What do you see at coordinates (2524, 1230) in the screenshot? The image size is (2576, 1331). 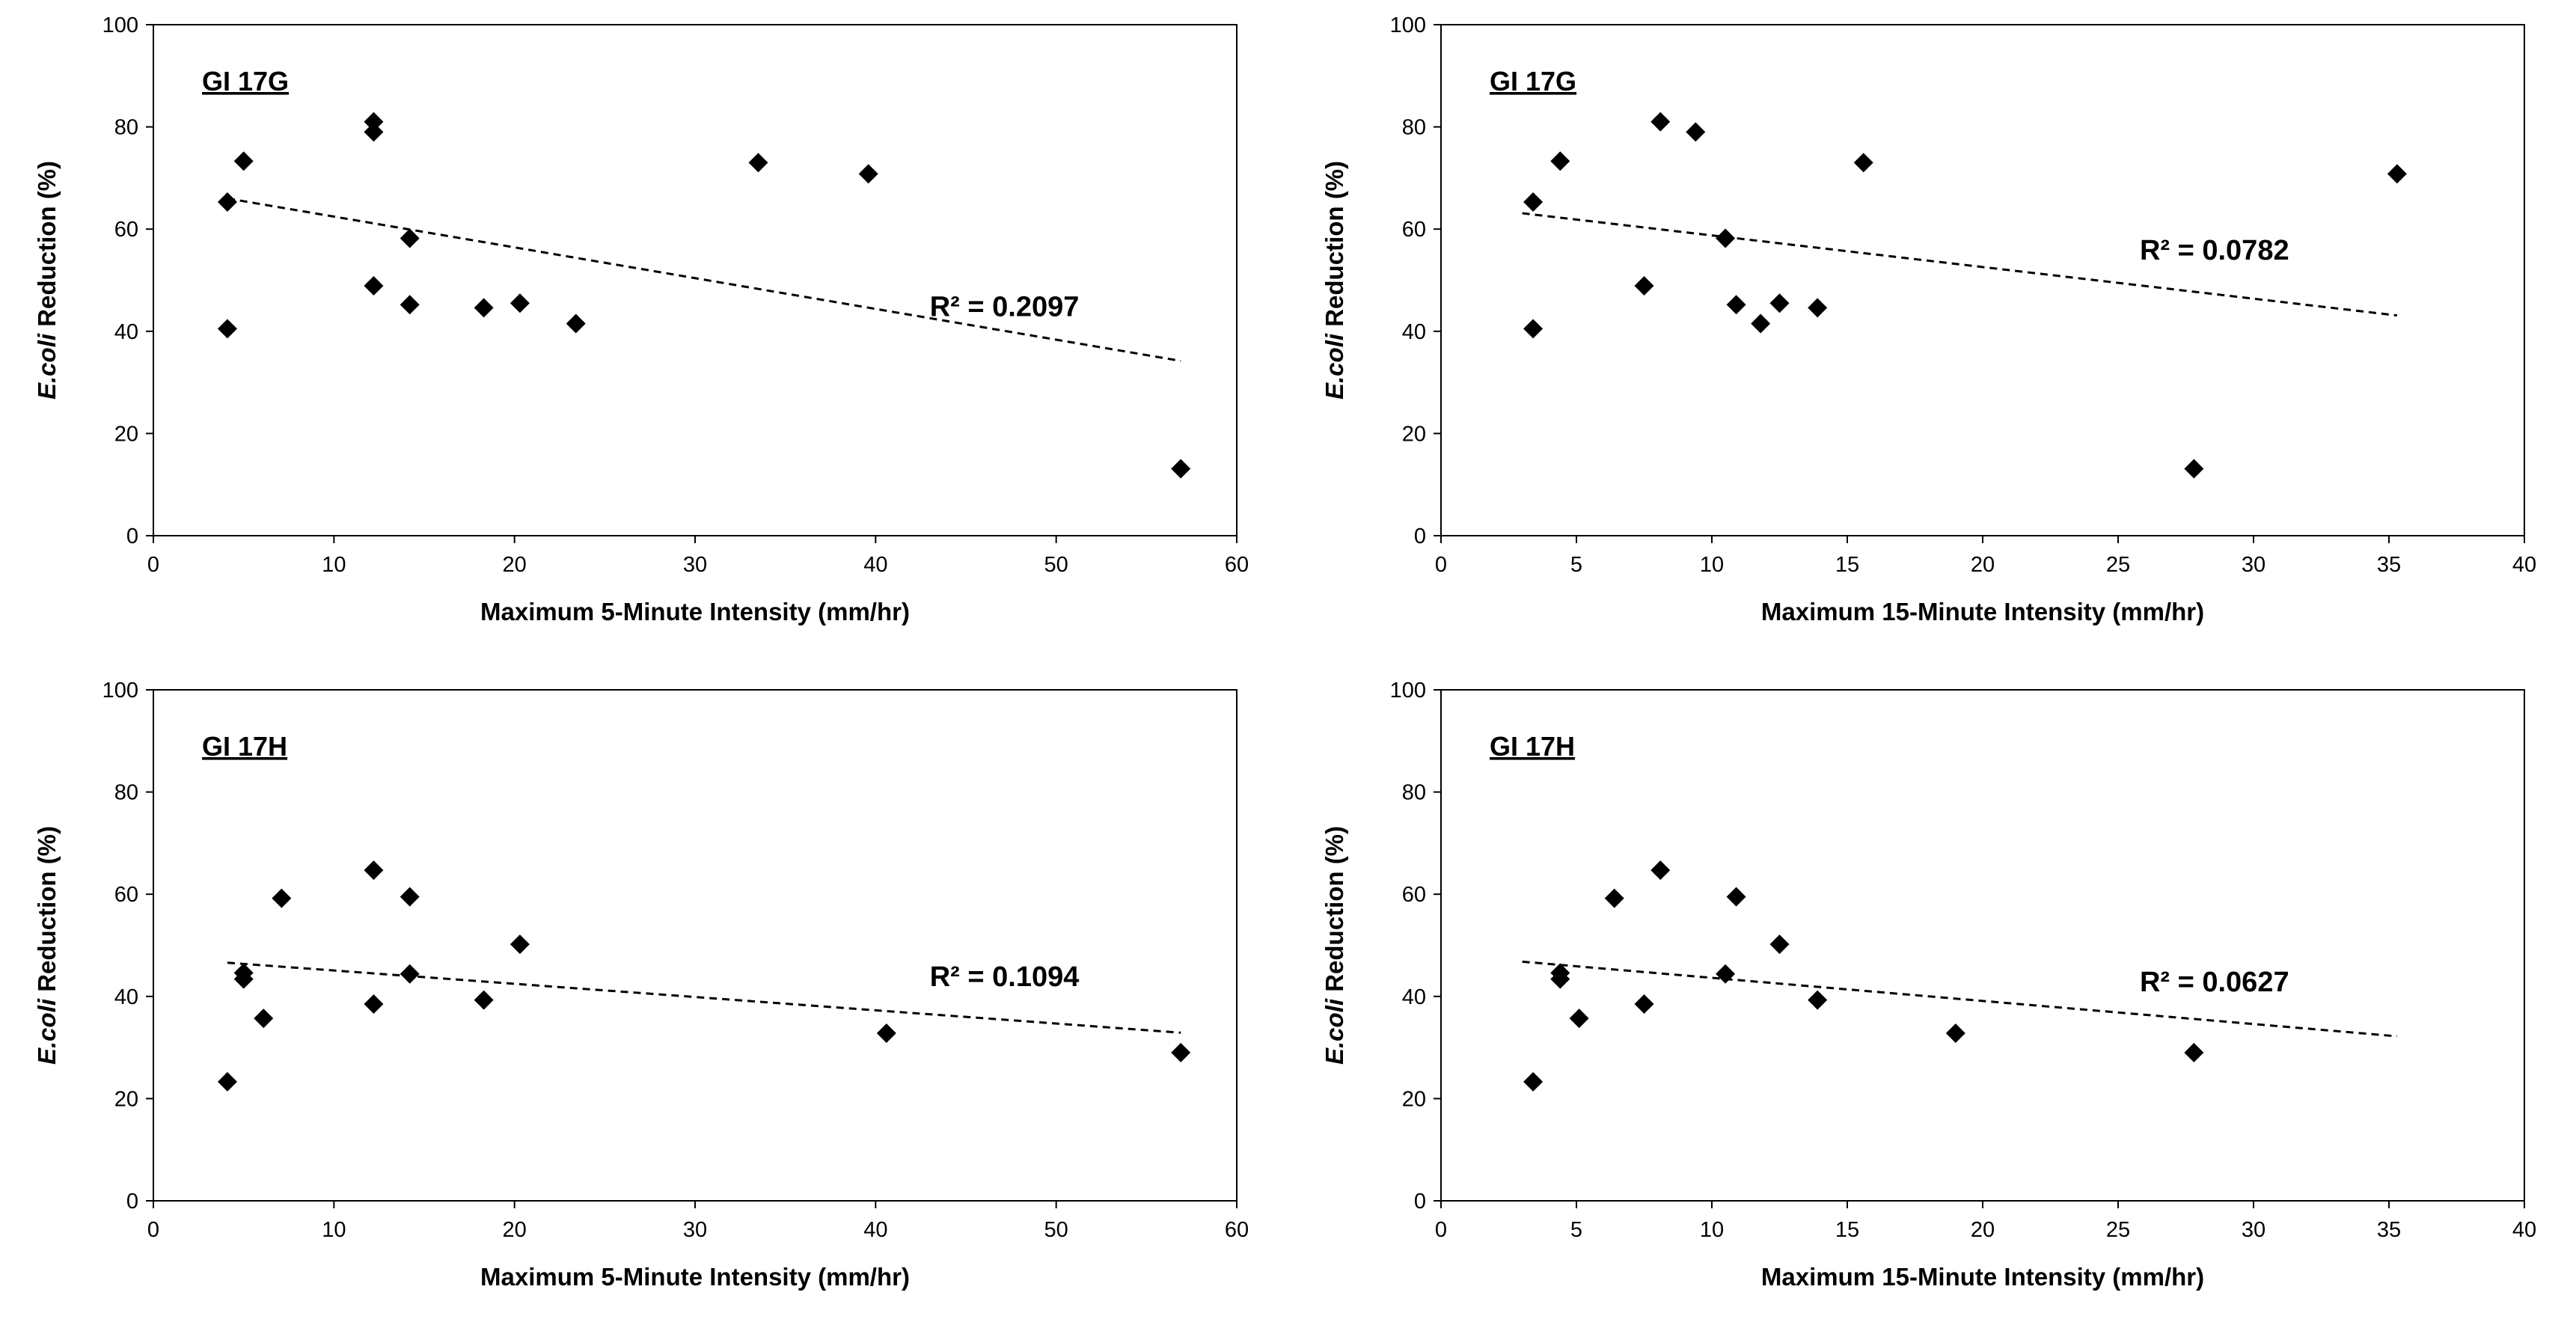 I see `x-tick-label: 40` at bounding box center [2524, 1230].